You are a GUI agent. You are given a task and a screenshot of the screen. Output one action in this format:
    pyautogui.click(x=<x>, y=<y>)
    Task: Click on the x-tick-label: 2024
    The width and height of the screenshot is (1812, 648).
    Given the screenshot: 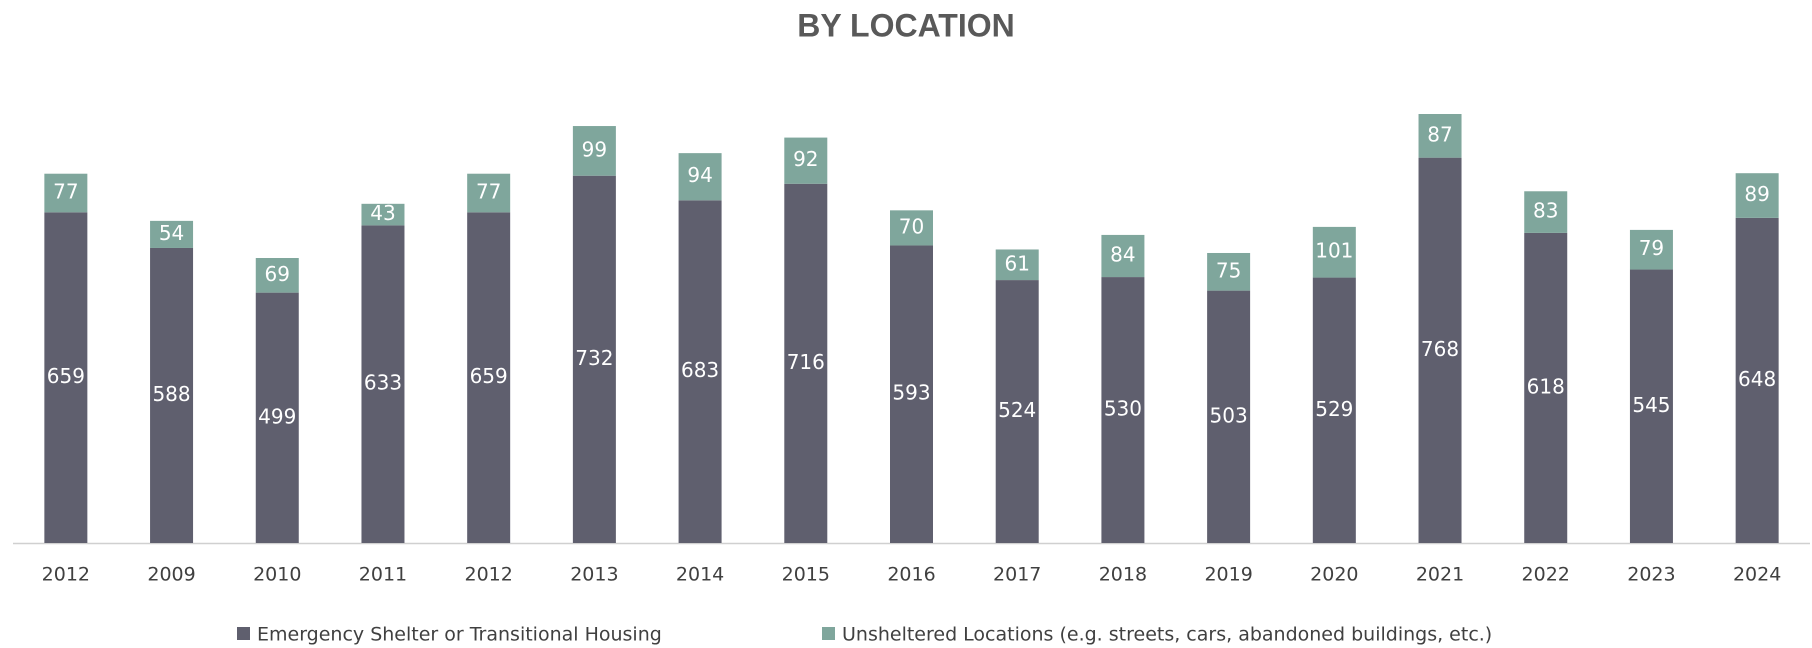 What is the action you would take?
    pyautogui.click(x=1757, y=575)
    